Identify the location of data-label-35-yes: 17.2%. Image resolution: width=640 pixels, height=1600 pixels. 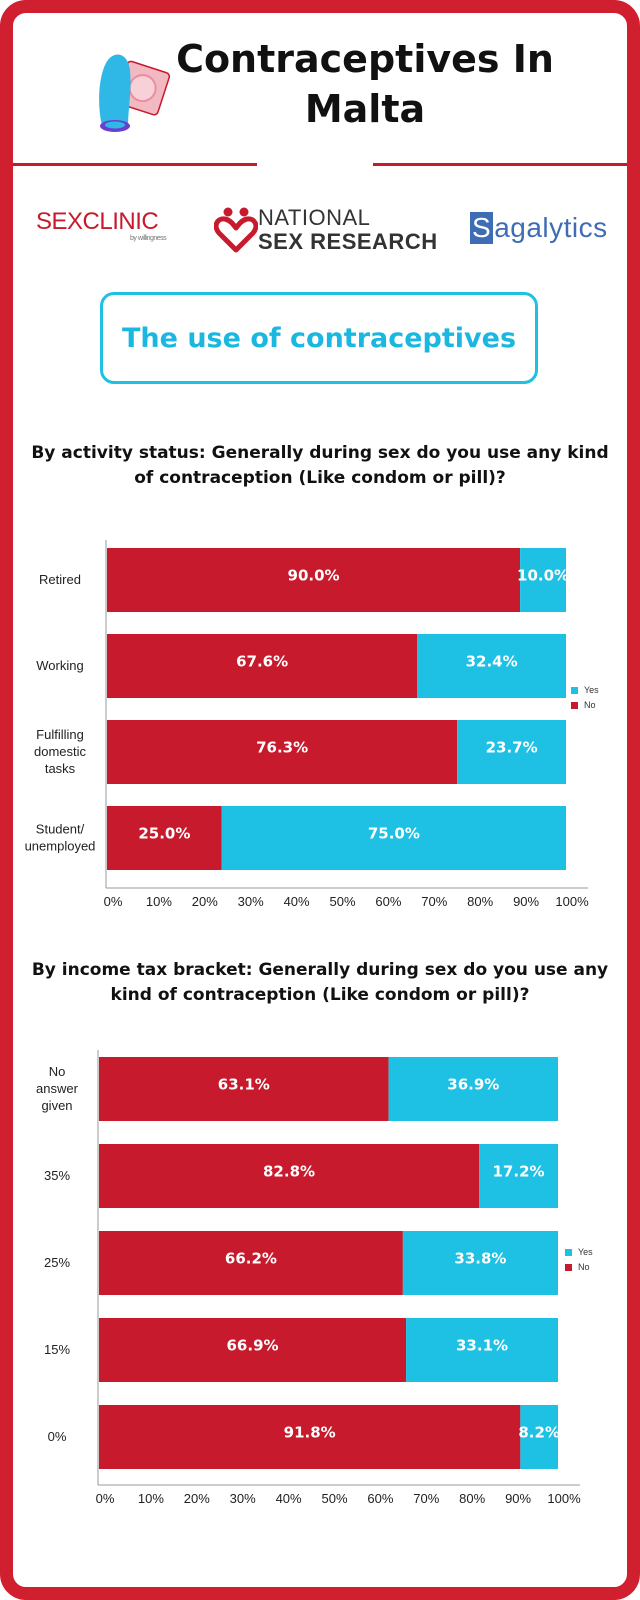
(519, 1172).